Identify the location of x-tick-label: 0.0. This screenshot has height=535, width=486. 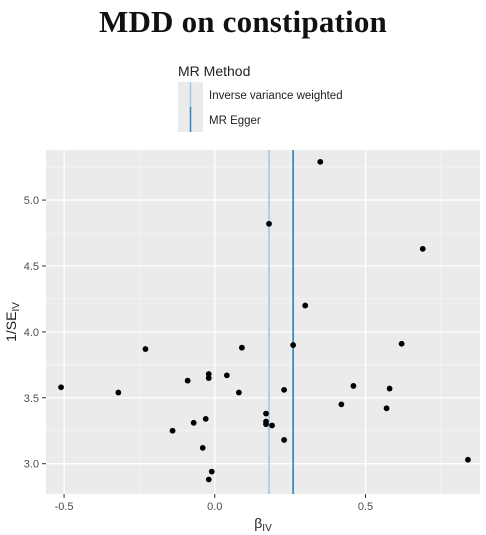
(214, 507).